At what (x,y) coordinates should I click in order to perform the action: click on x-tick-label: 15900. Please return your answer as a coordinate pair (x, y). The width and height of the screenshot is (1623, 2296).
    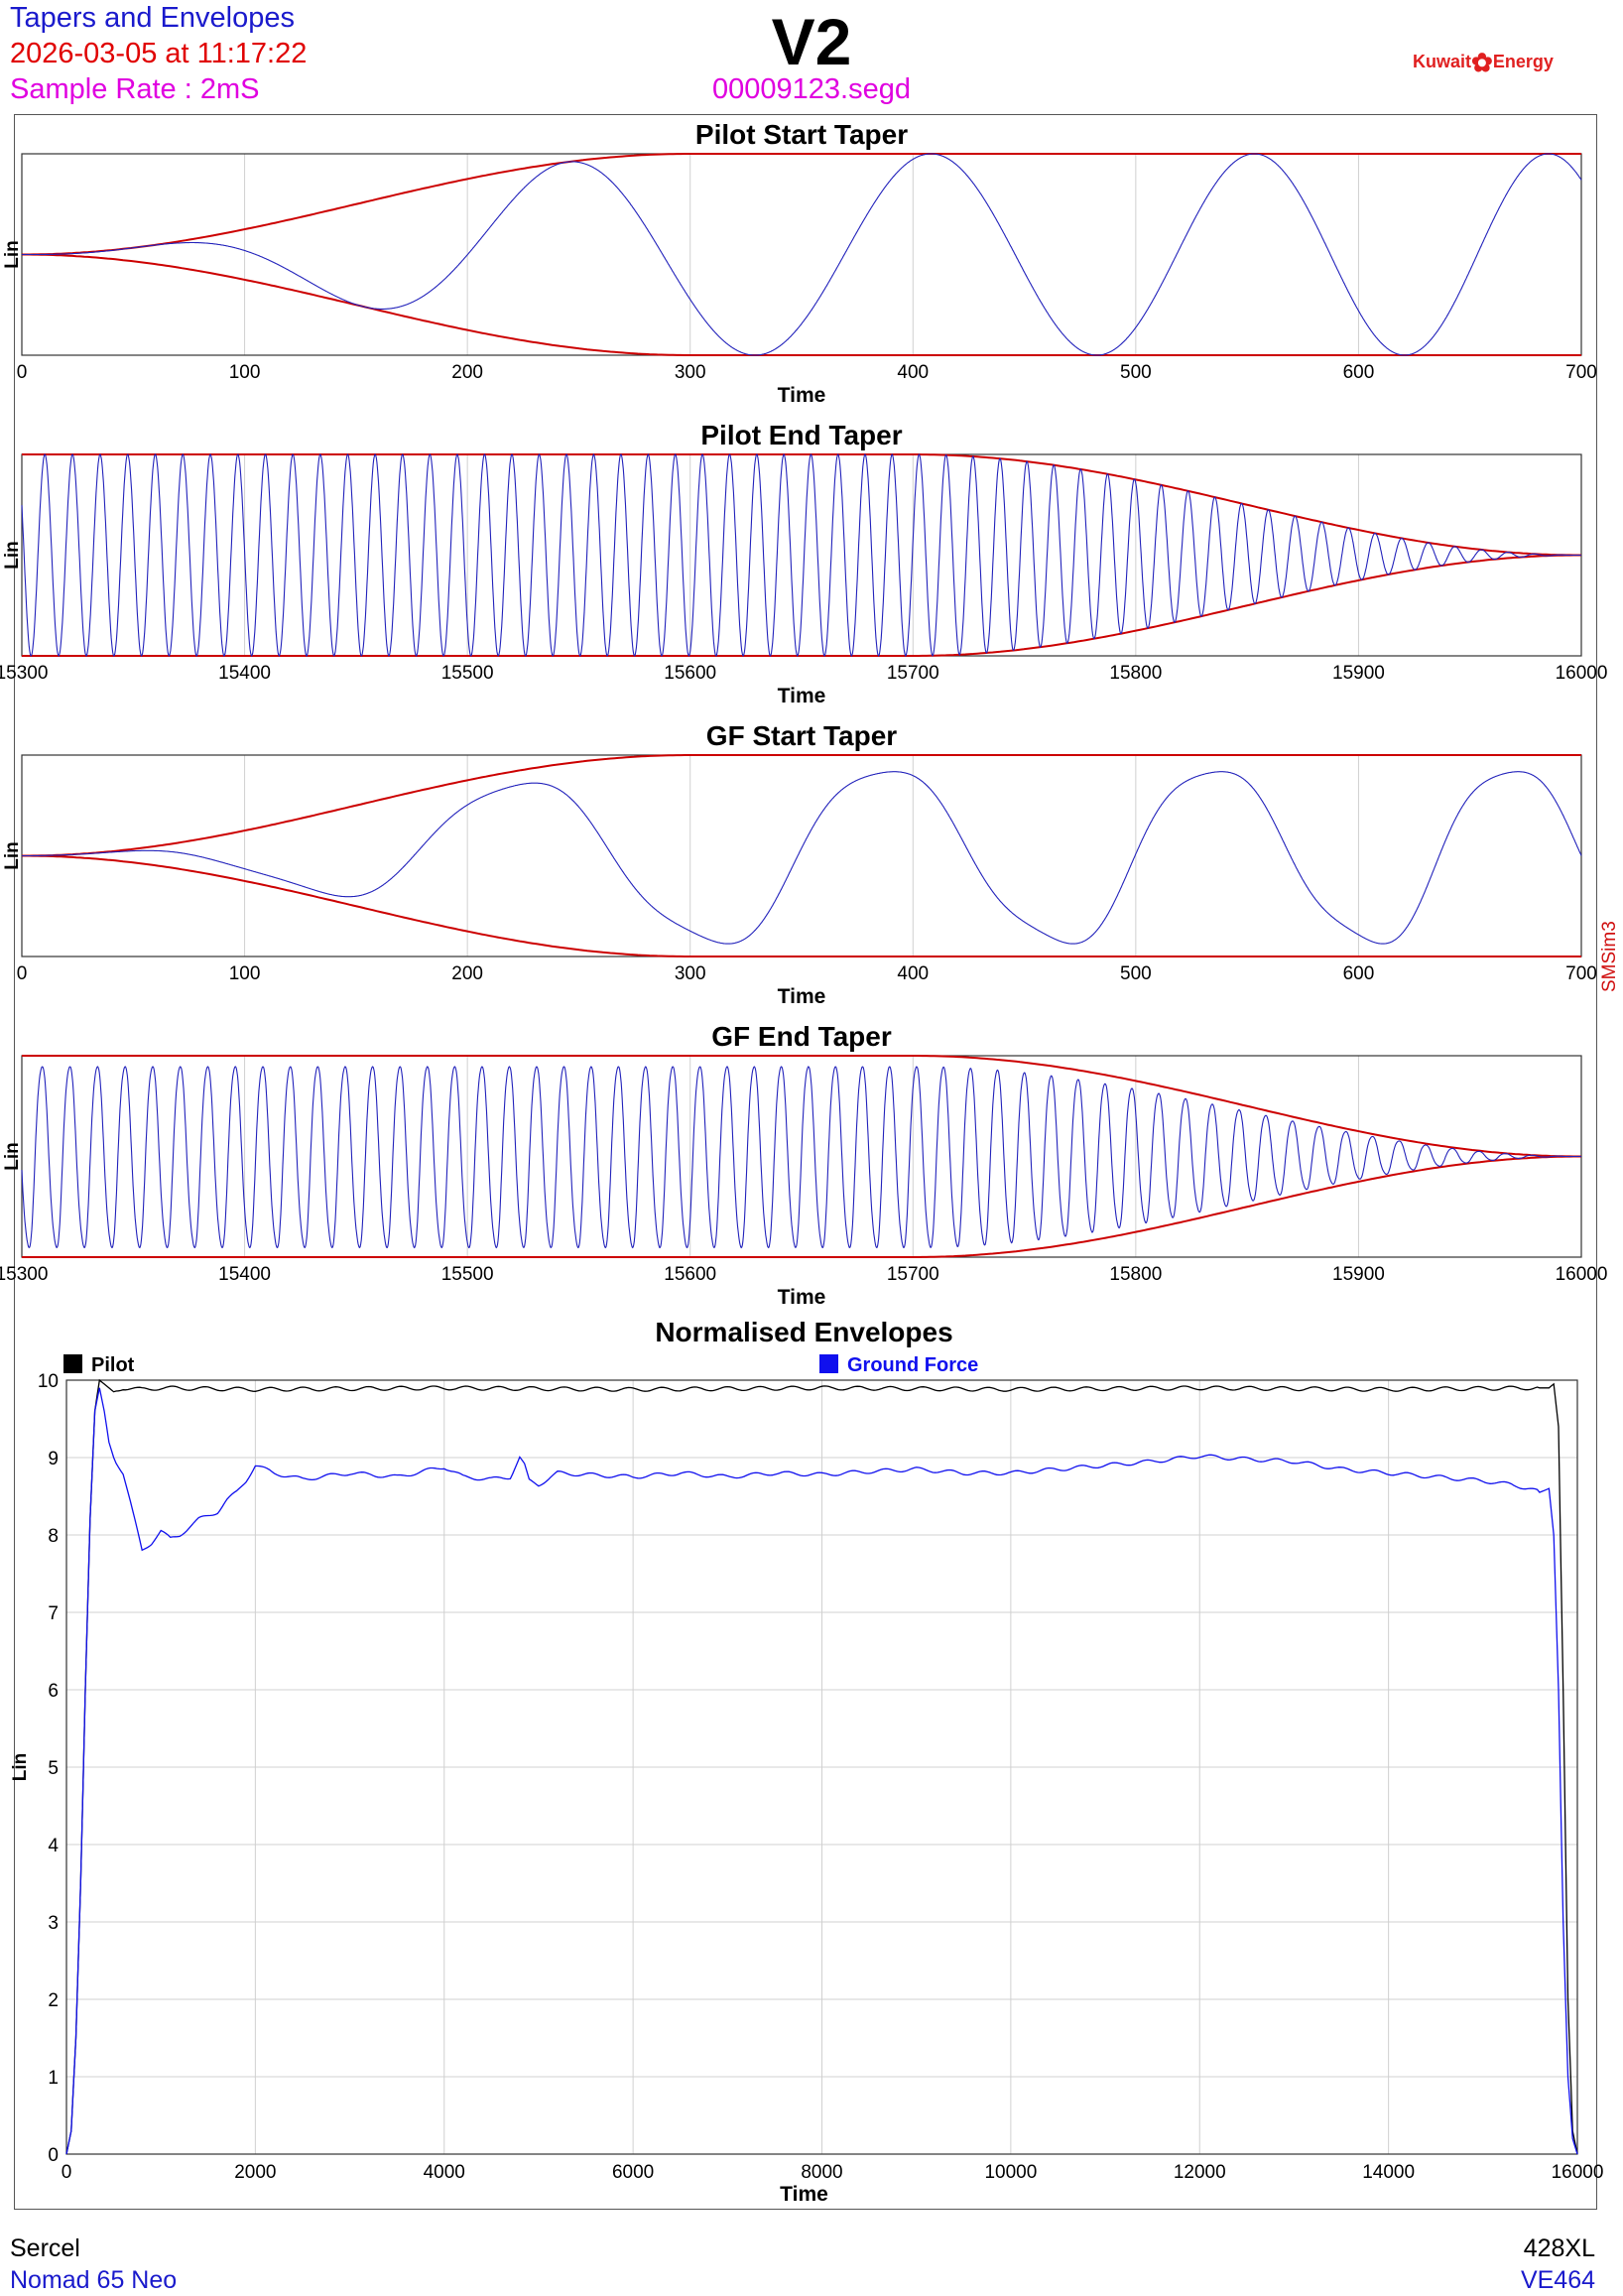
    Looking at the image, I should click on (1358, 1275).